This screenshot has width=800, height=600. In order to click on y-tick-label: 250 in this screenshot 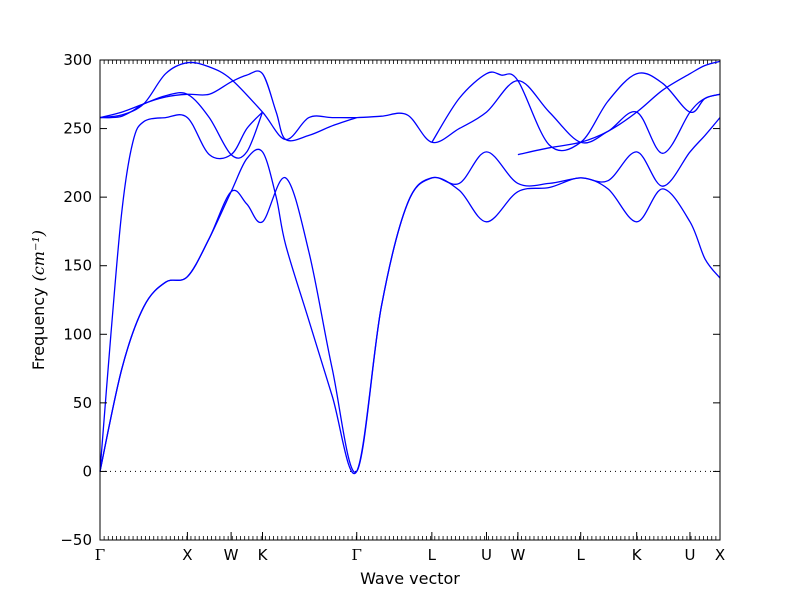, I will do `click(77, 129)`.